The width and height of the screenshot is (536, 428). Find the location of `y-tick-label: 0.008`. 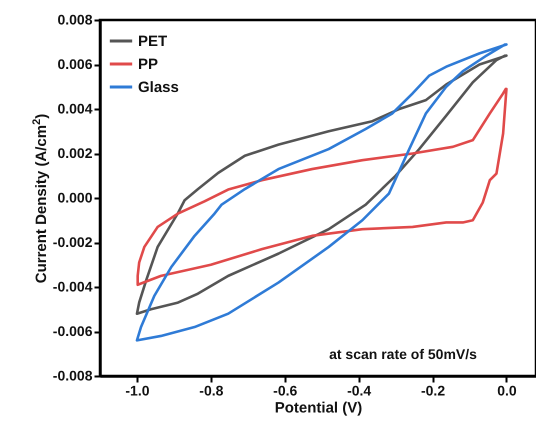

y-tick-label: 0.008 is located at coordinates (75, 20).